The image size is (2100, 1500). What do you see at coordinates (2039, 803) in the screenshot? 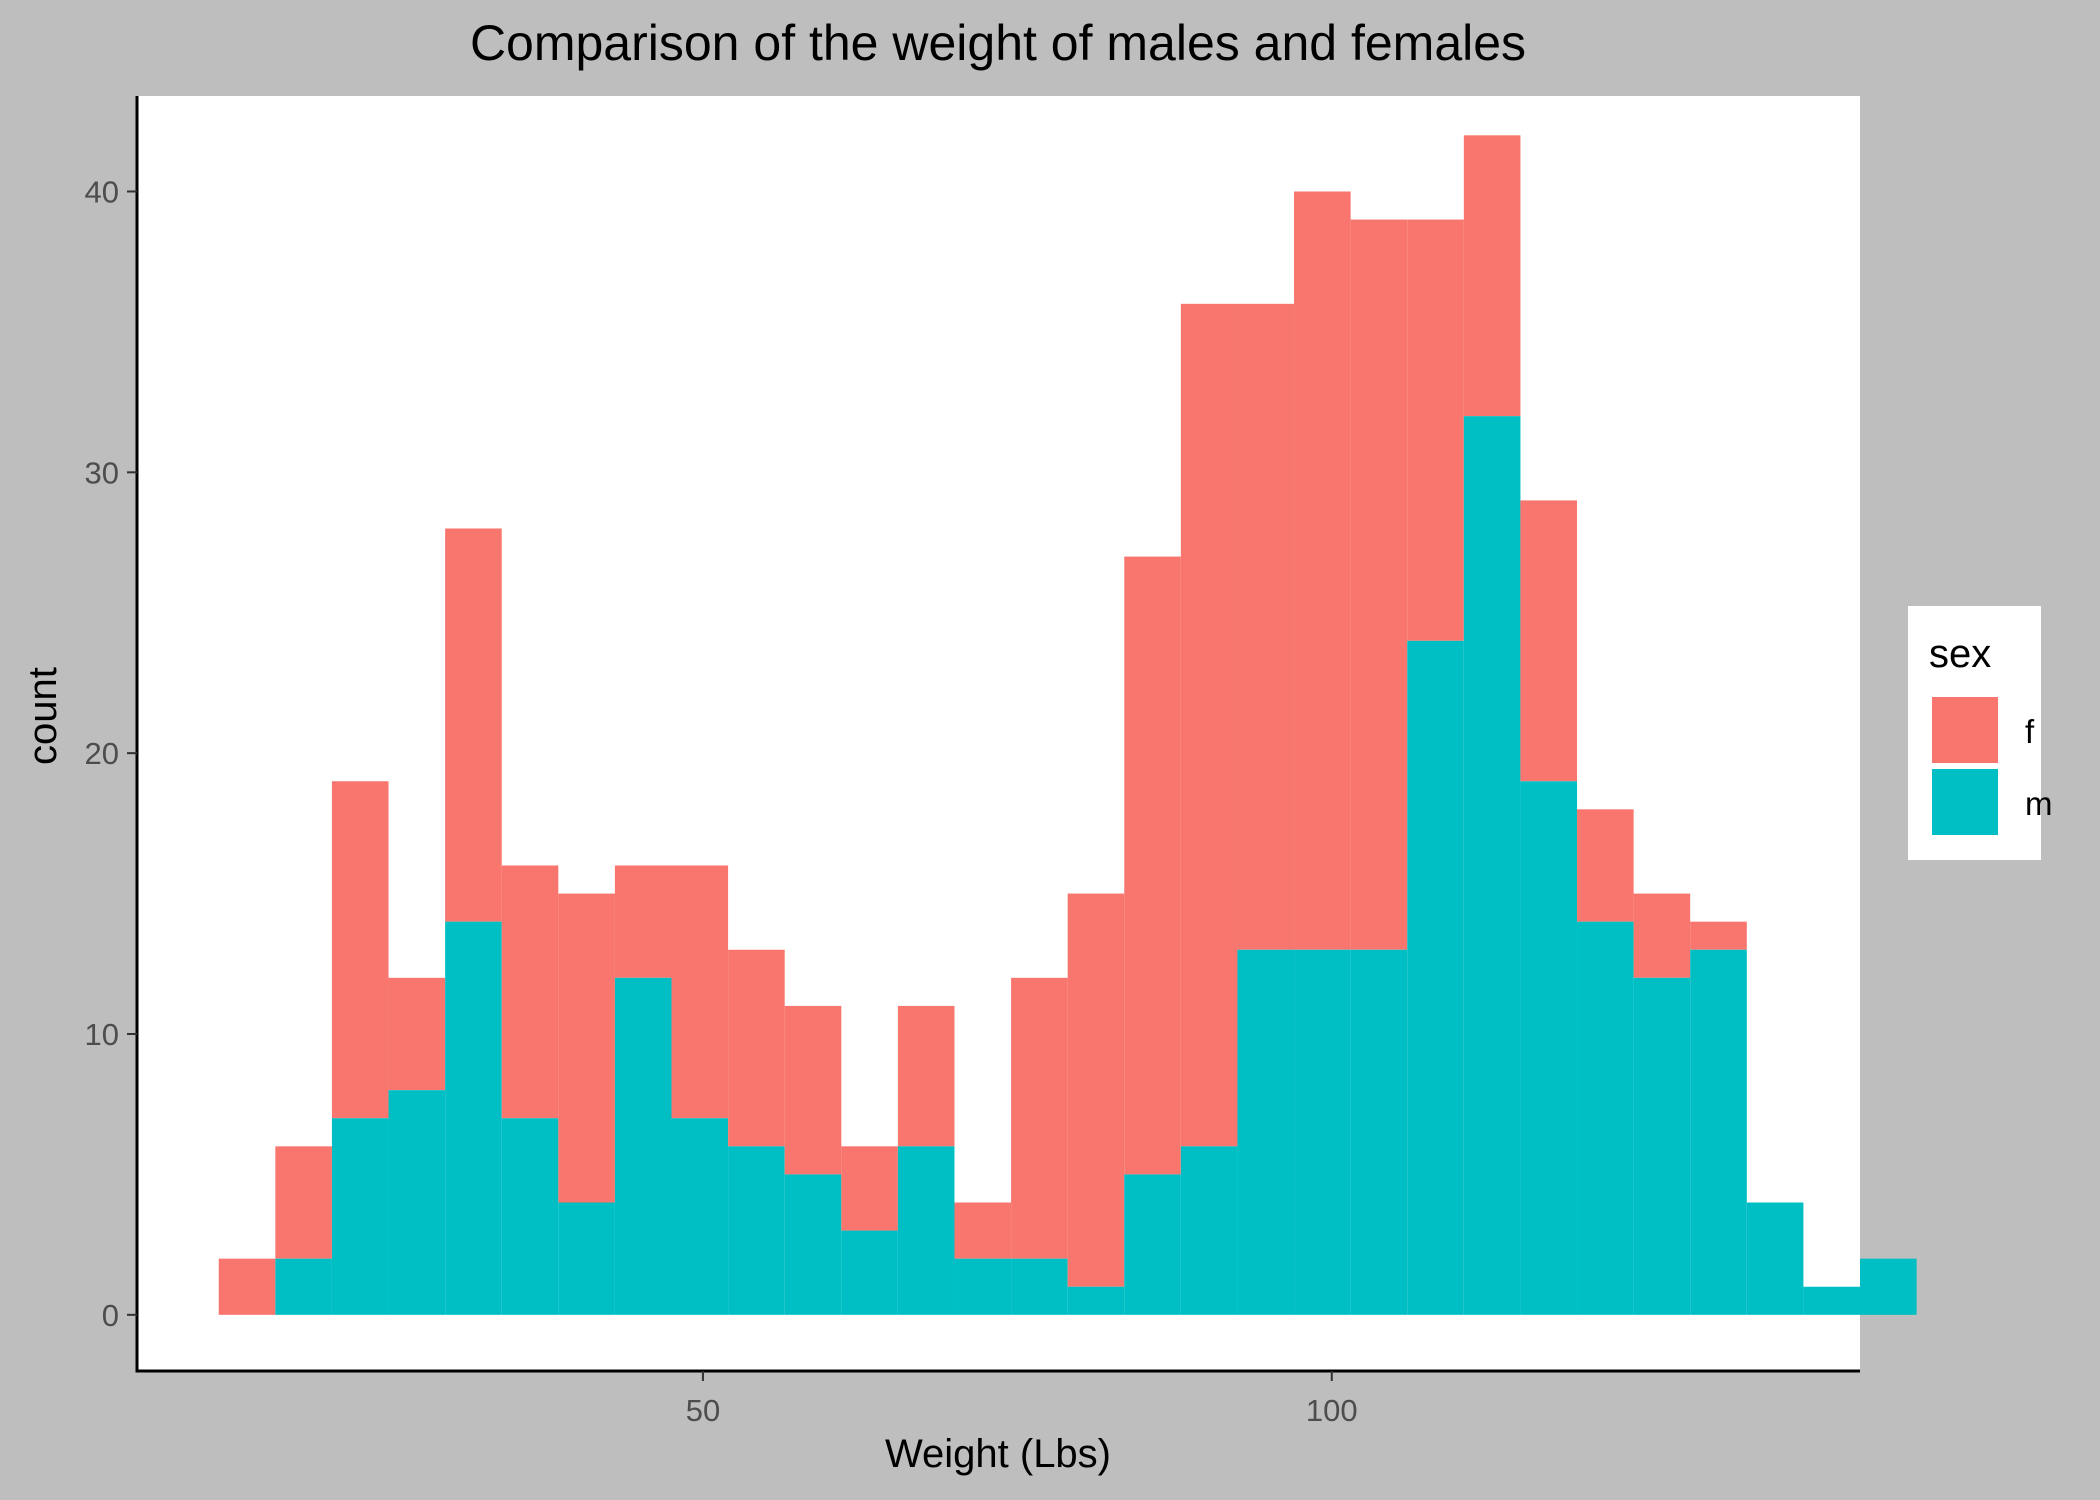
I see `legend-label-m: m` at bounding box center [2039, 803].